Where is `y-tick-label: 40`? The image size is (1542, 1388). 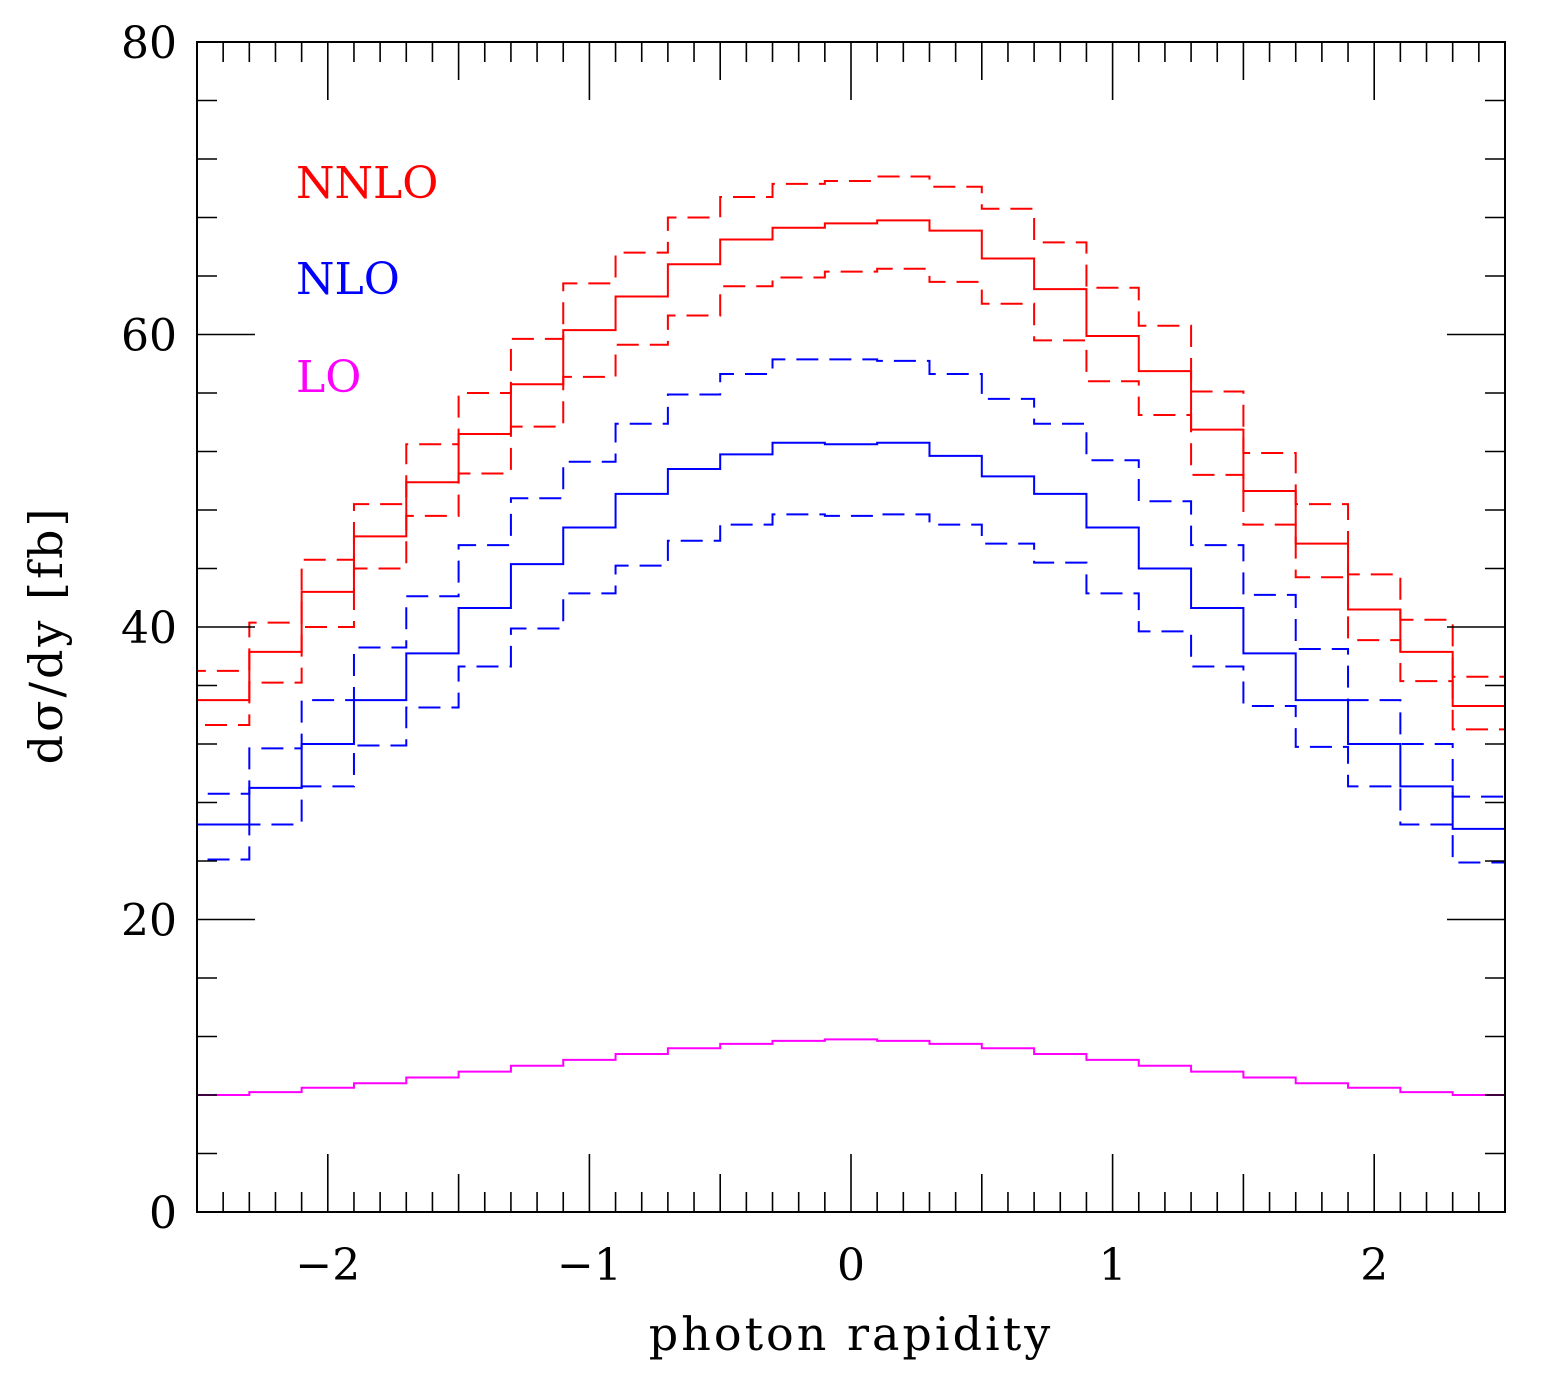 y-tick-label: 40 is located at coordinates (149, 628).